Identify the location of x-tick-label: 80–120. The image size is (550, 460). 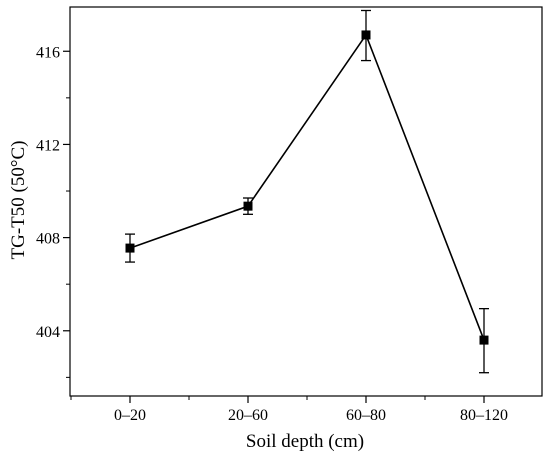
(484, 415).